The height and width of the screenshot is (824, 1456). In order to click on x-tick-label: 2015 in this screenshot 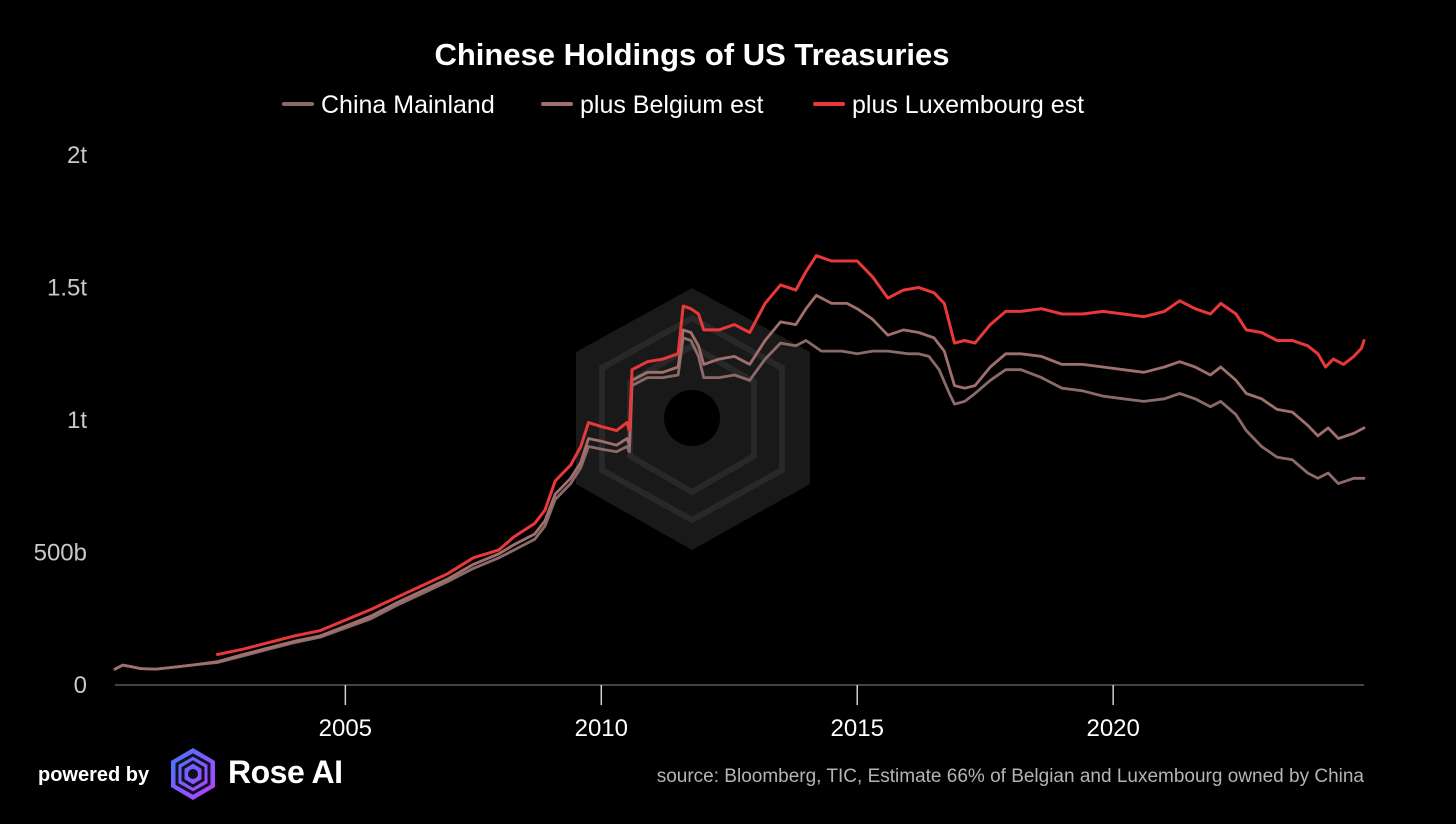, I will do `click(857, 727)`.